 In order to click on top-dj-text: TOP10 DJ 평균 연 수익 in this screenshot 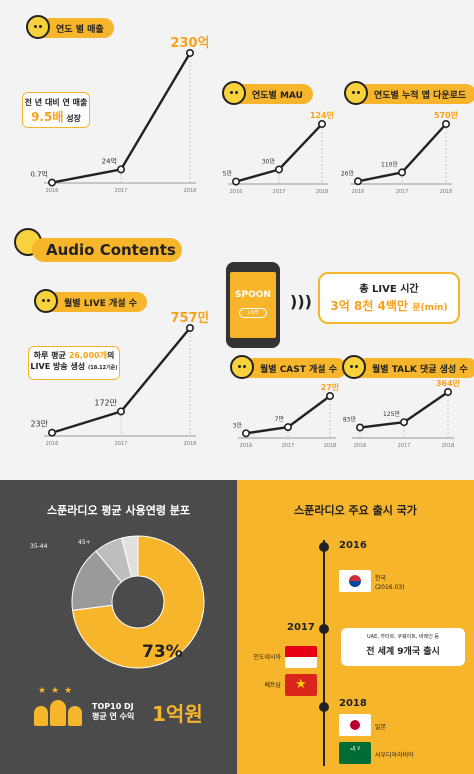, I will do `click(113, 712)`.